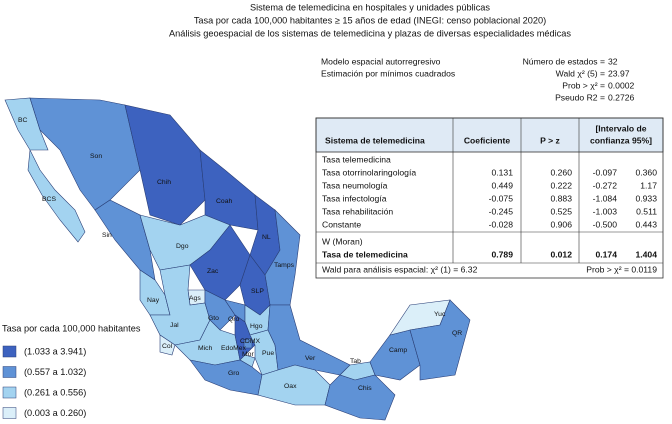  I want to click on state-label: Tamps, so click(284, 265).